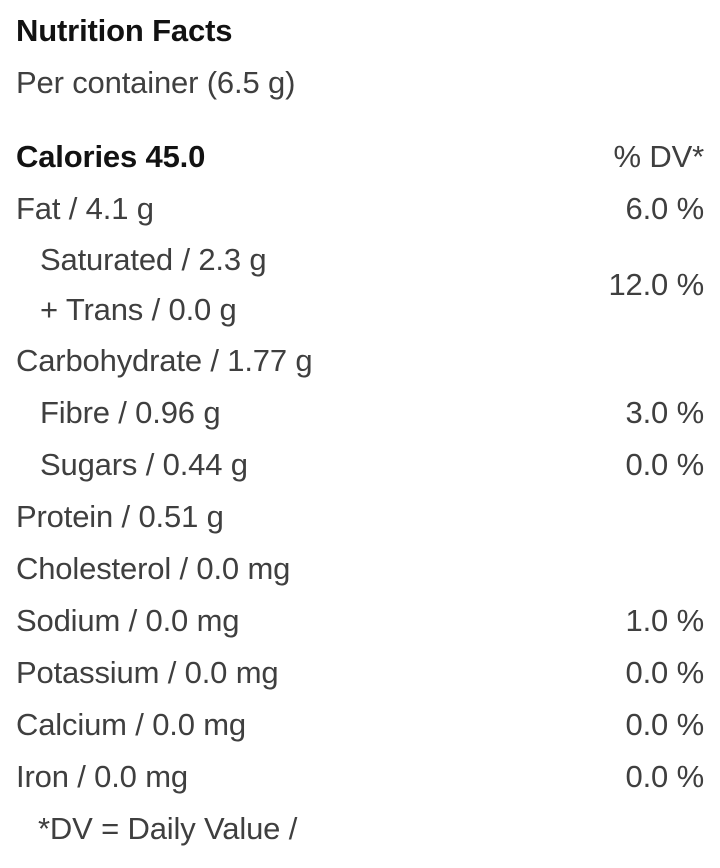  What do you see at coordinates (124, 30) in the screenshot?
I see `panel-title: Nutrition Facts` at bounding box center [124, 30].